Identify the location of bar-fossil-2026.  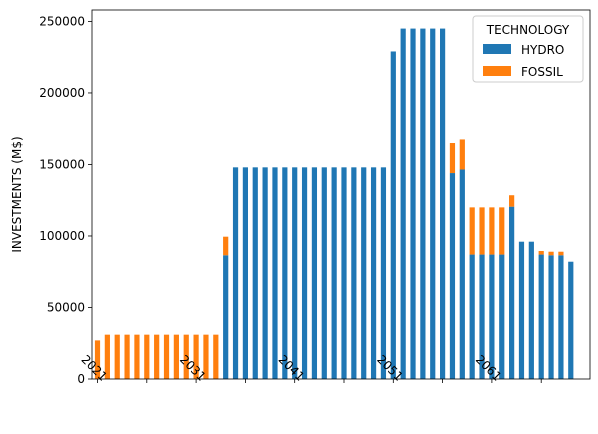
(147, 356).